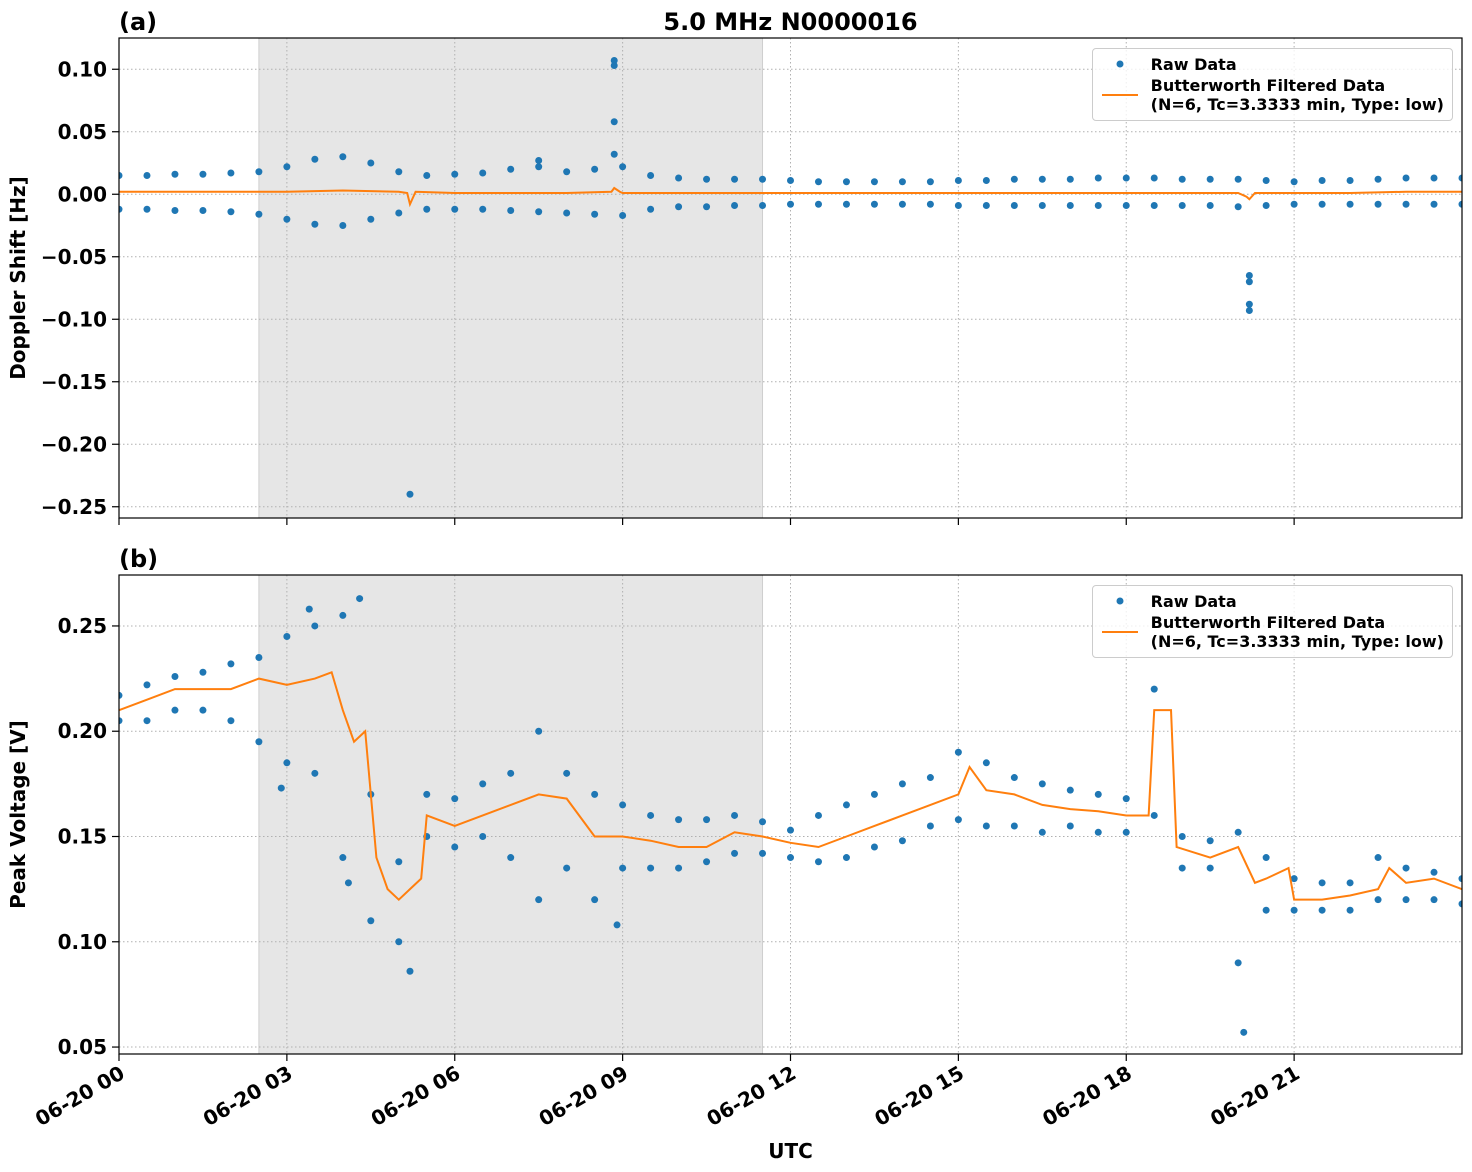  I want to click on legend-marker, so click(1120, 64).